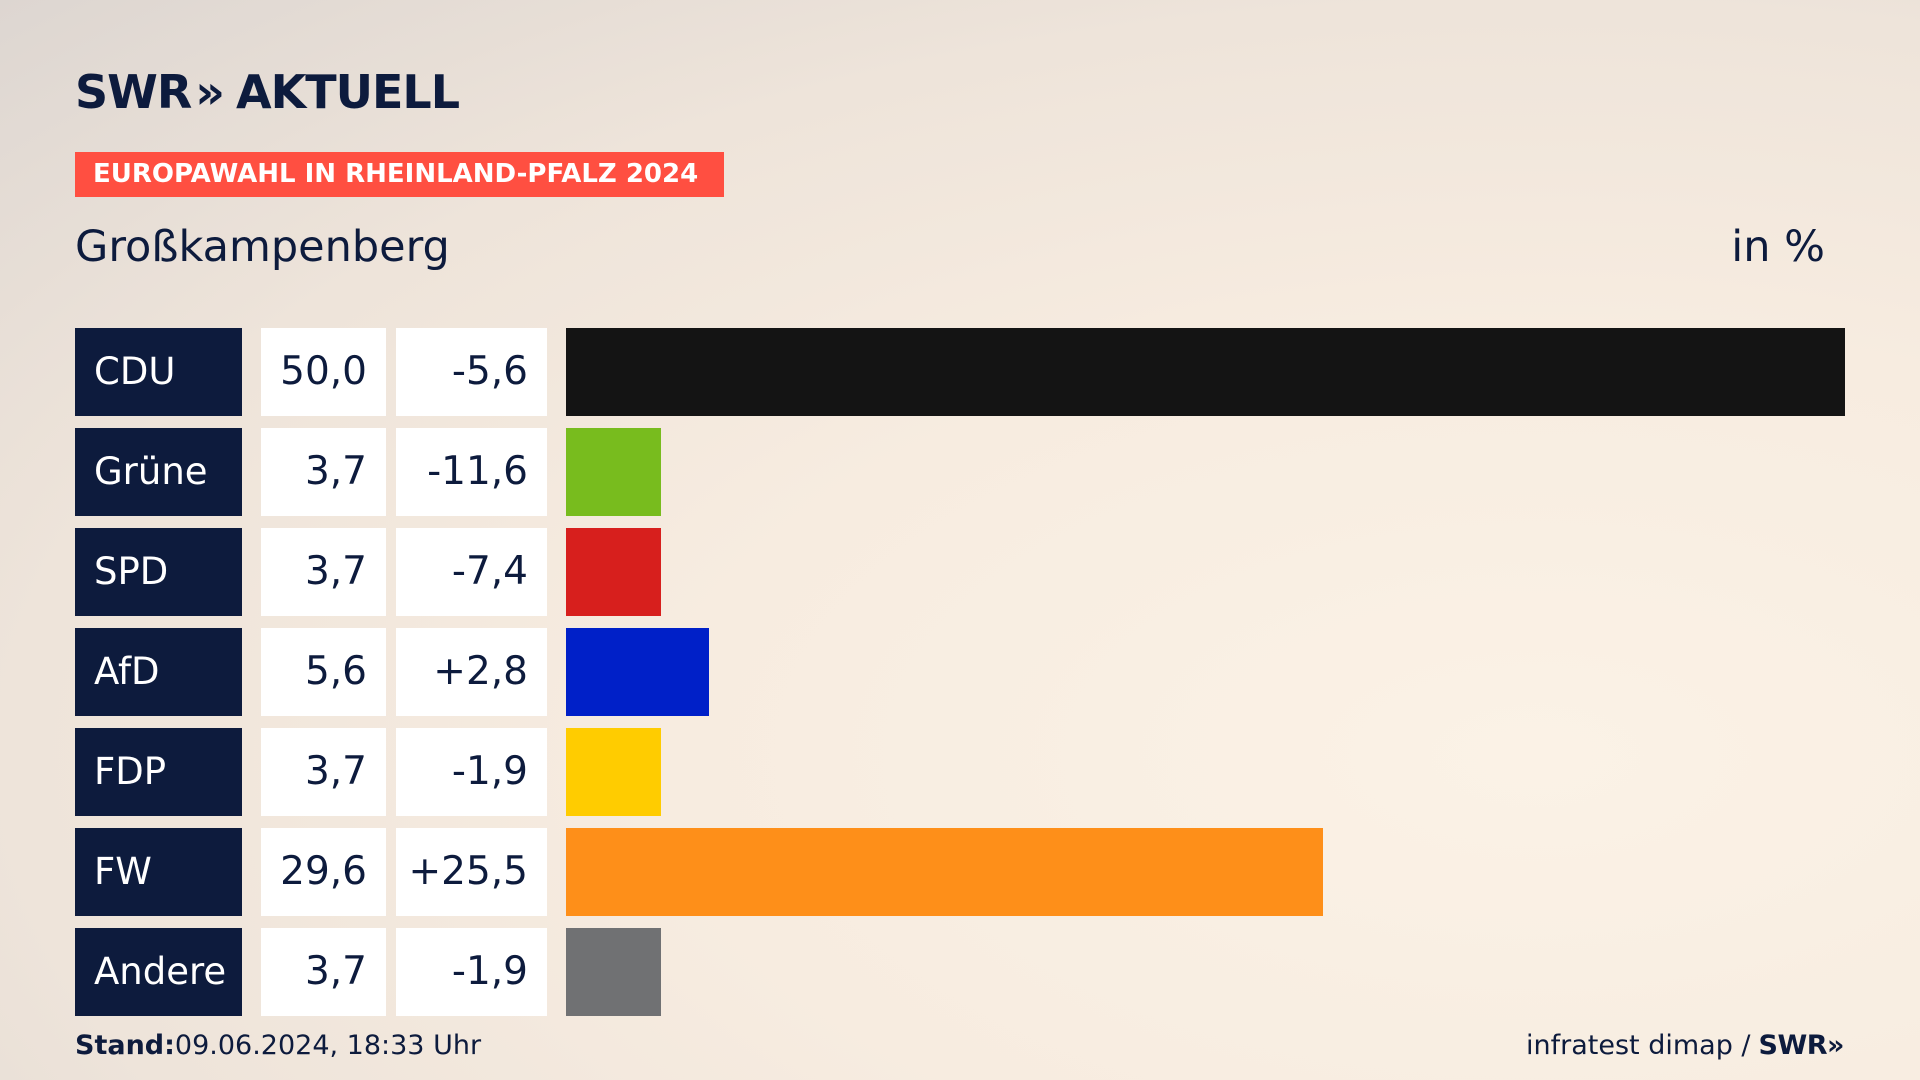 The width and height of the screenshot is (1920, 1080). I want to click on result-row: Grüne 3,7 -11,6, so click(960, 472).